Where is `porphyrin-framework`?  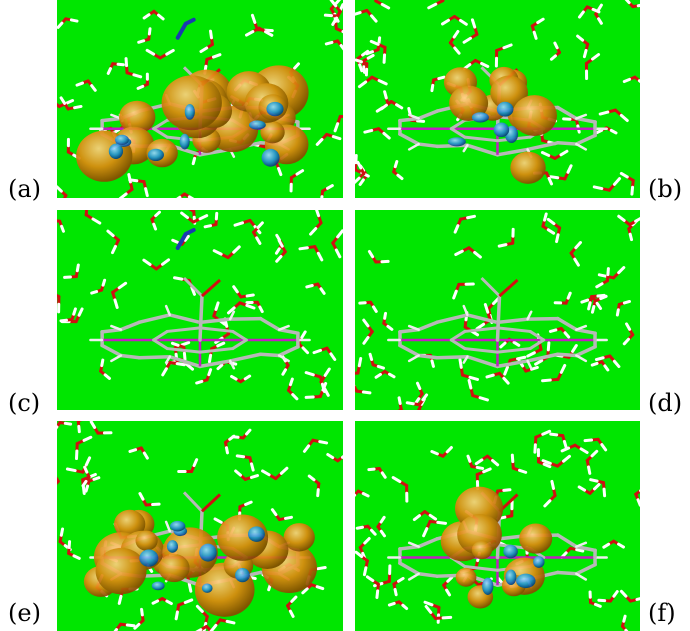 porphyrin-framework is located at coordinates (497, 323).